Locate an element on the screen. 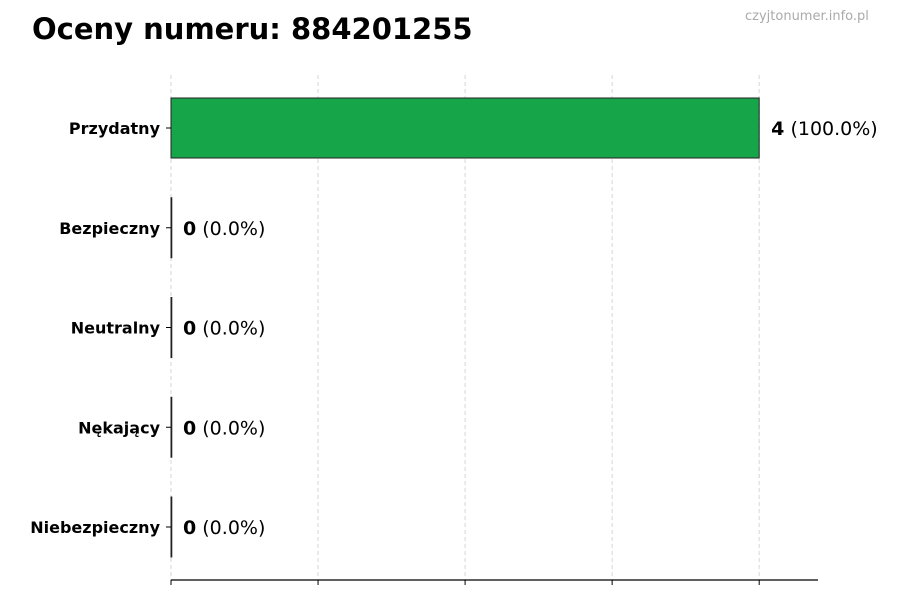 This screenshot has width=900, height=600. watermark: czyjtonumer.info.pl is located at coordinates (807, 16).